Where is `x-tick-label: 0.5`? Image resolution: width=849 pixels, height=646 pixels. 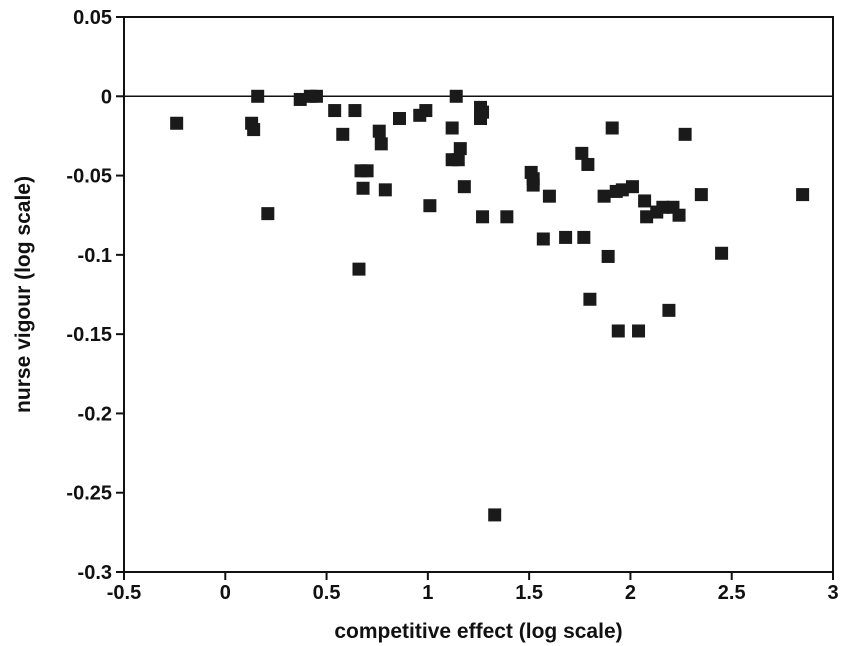
x-tick-label: 0.5 is located at coordinates (327, 593).